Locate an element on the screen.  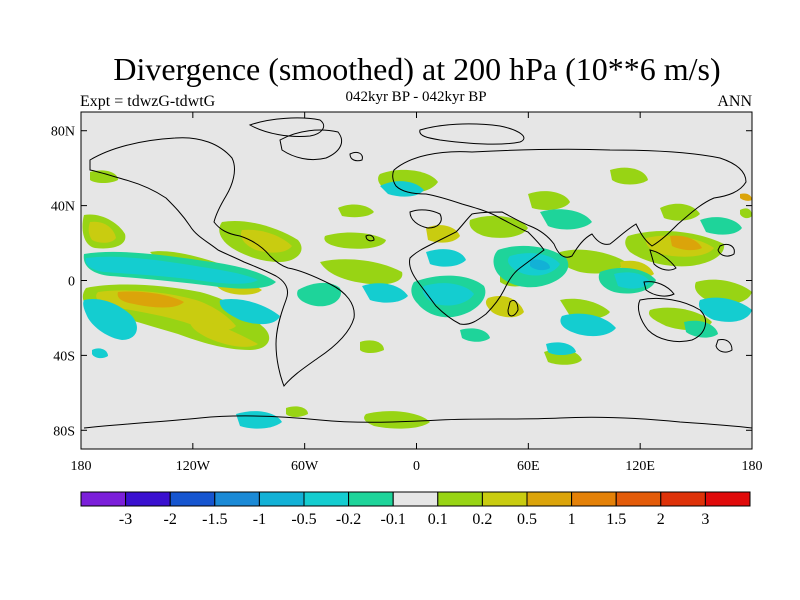
lat-tick-label: 80N is located at coordinates (63, 132).